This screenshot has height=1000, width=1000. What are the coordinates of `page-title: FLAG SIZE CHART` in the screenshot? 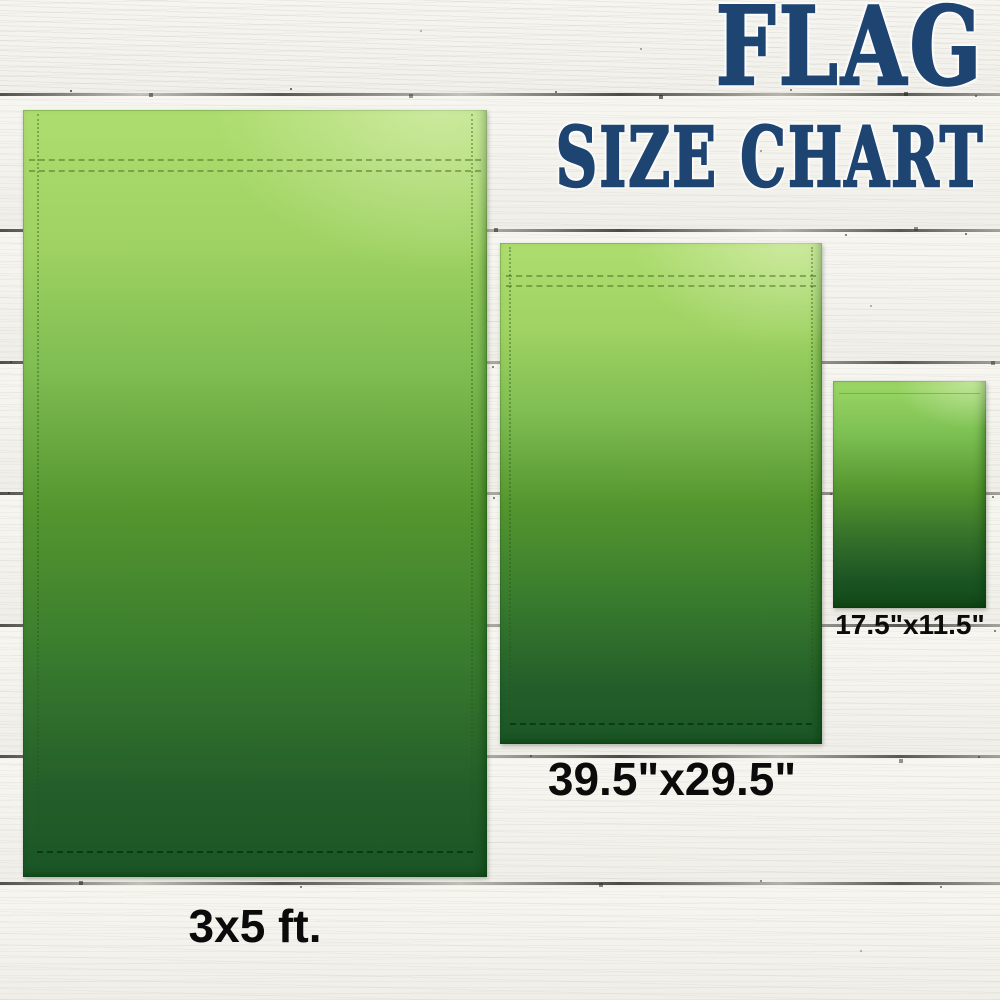 It's located at (678, 103).